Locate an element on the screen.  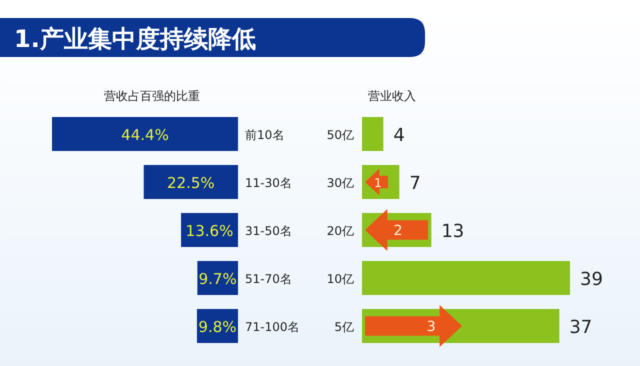
y-tick-label: 10亿 is located at coordinates (340, 279).